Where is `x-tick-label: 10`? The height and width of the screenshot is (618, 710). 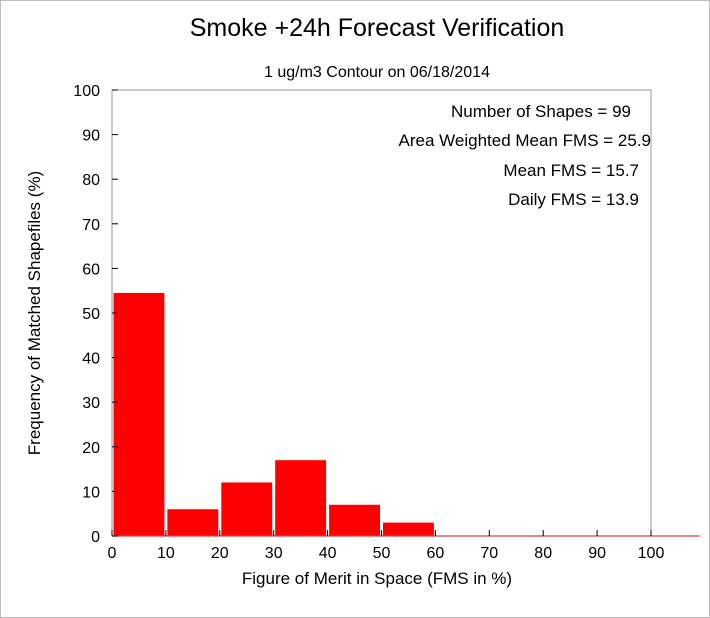
x-tick-label: 10 is located at coordinates (166, 553).